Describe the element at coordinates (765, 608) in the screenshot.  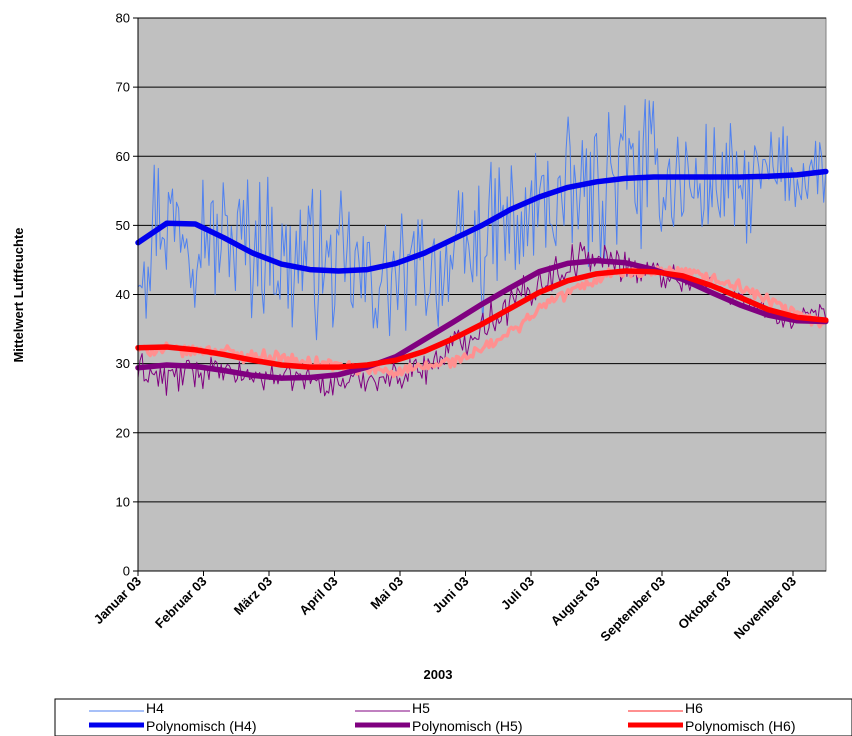
I see `x-tick-label: November 03` at that location.